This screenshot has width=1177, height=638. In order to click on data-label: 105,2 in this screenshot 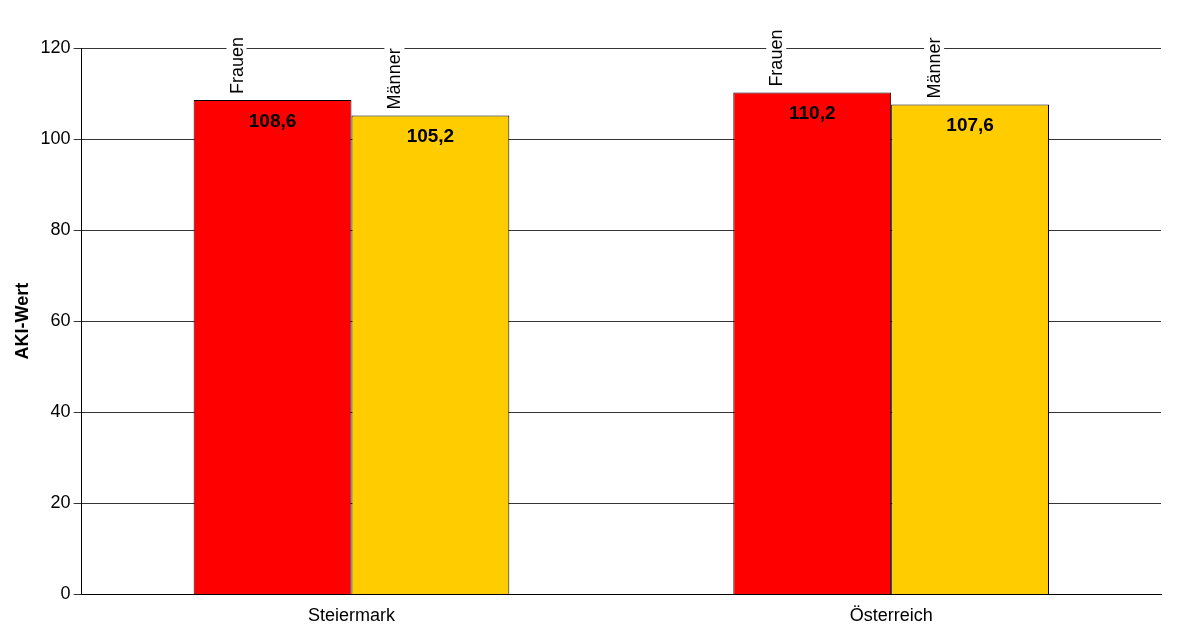, I will do `click(430, 136)`.